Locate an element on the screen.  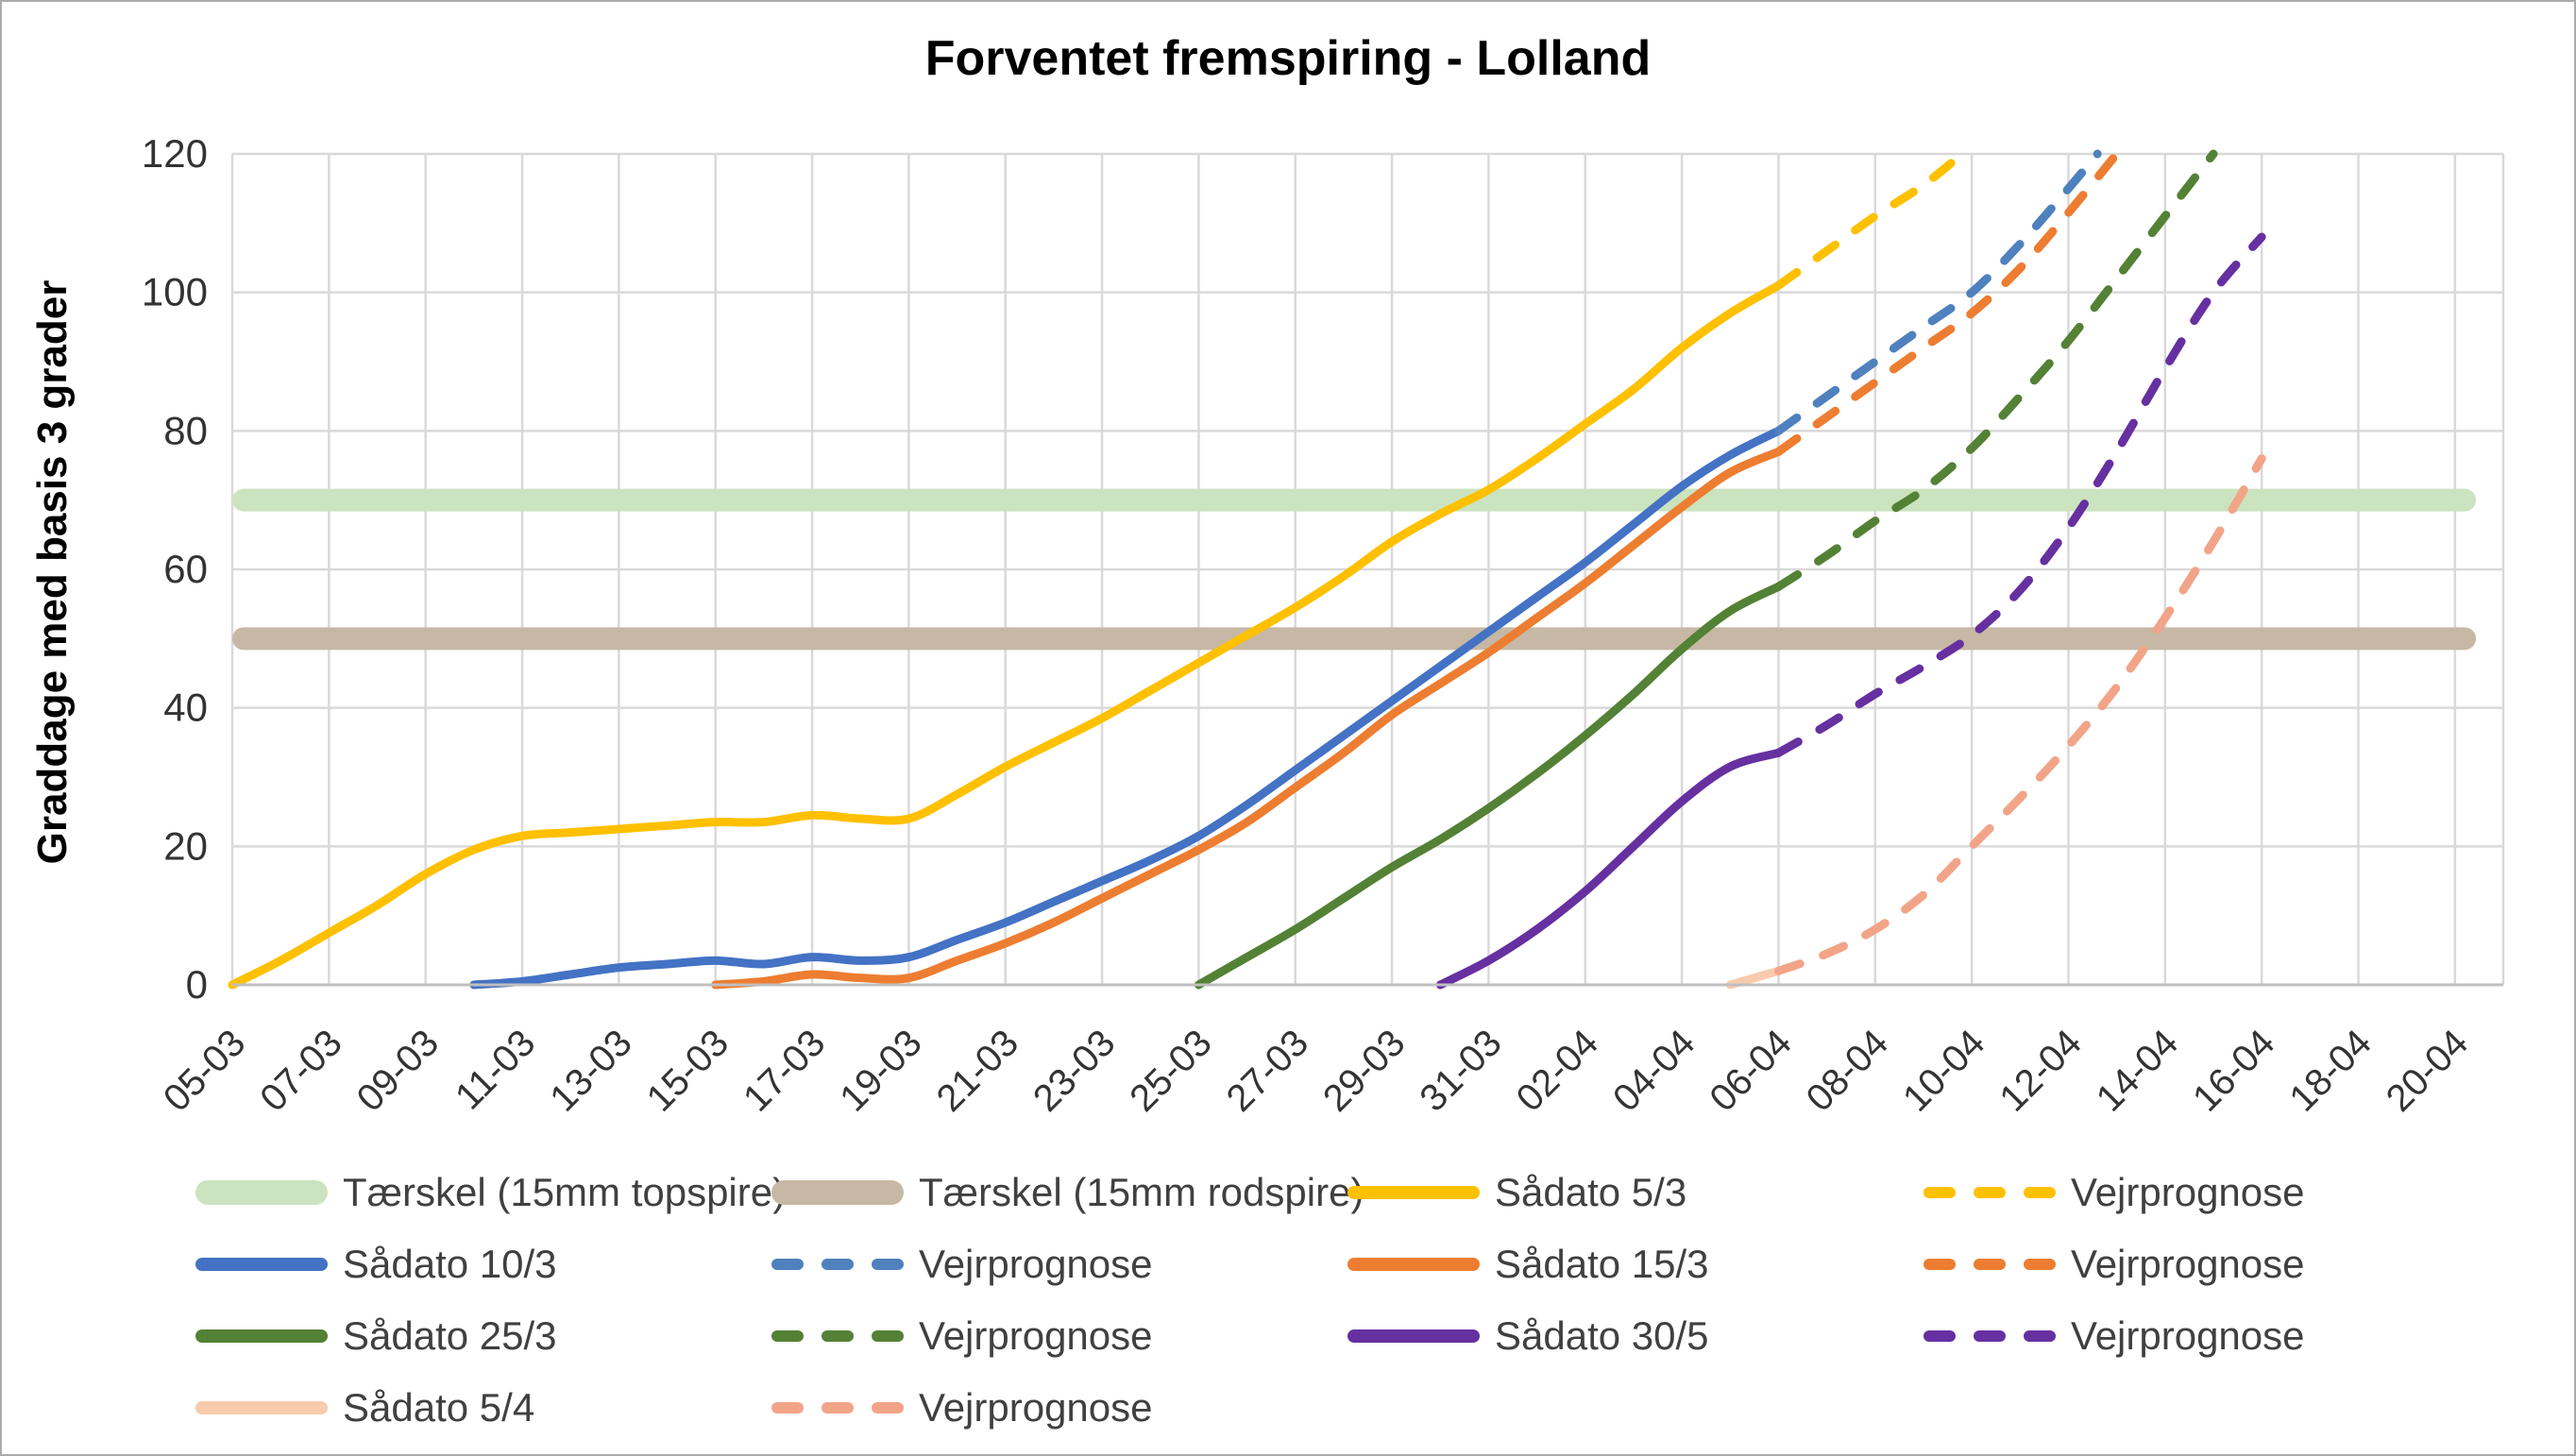
x-tick-label: 05-03 is located at coordinates (204, 1070).